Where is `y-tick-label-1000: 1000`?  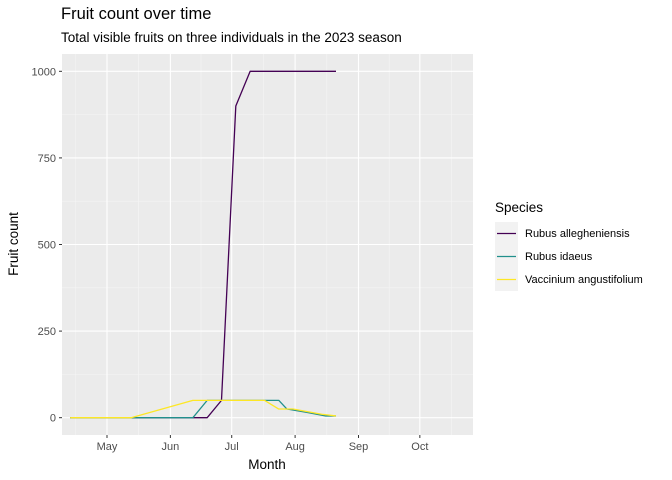 y-tick-label-1000: 1000 is located at coordinates (44, 72).